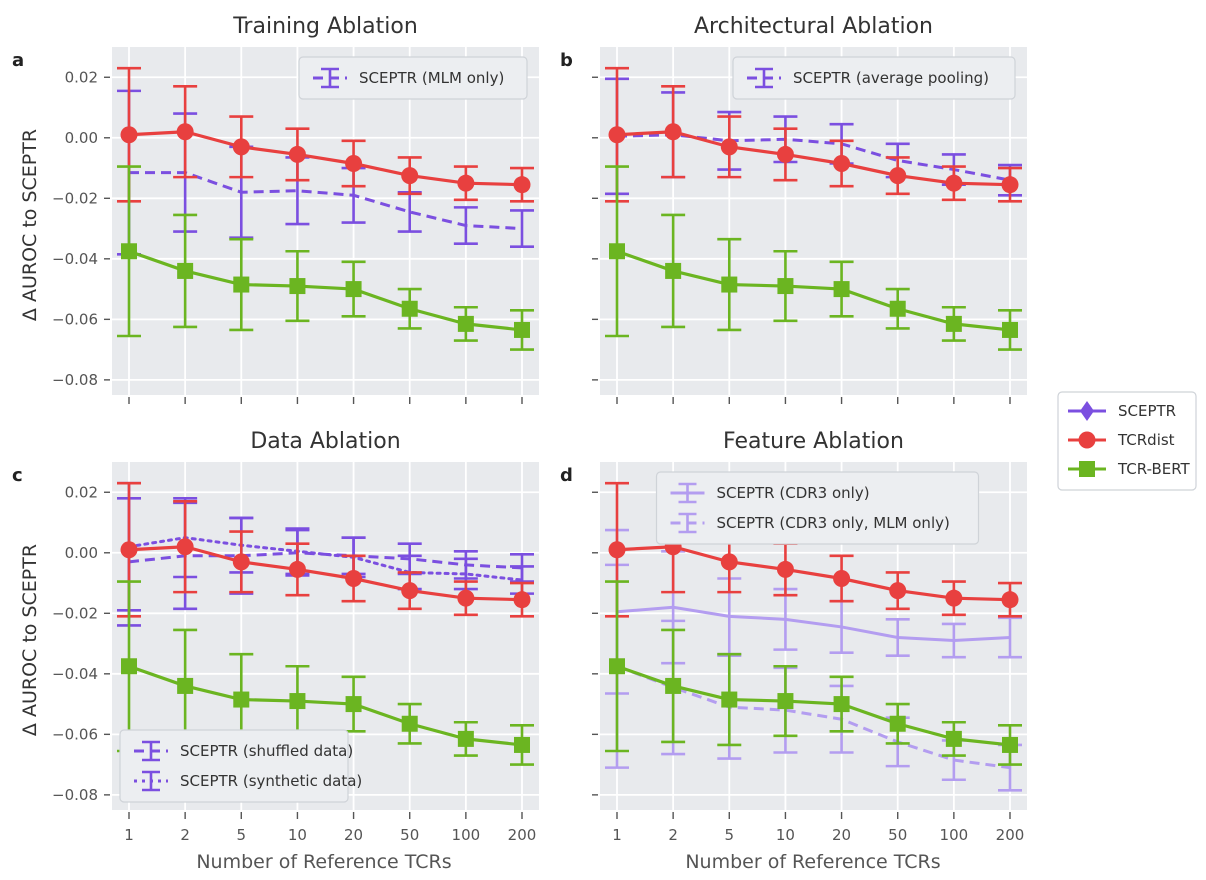 The image size is (1206, 880). Describe the element at coordinates (954, 835) in the screenshot. I see `xtick-label: 100` at that location.